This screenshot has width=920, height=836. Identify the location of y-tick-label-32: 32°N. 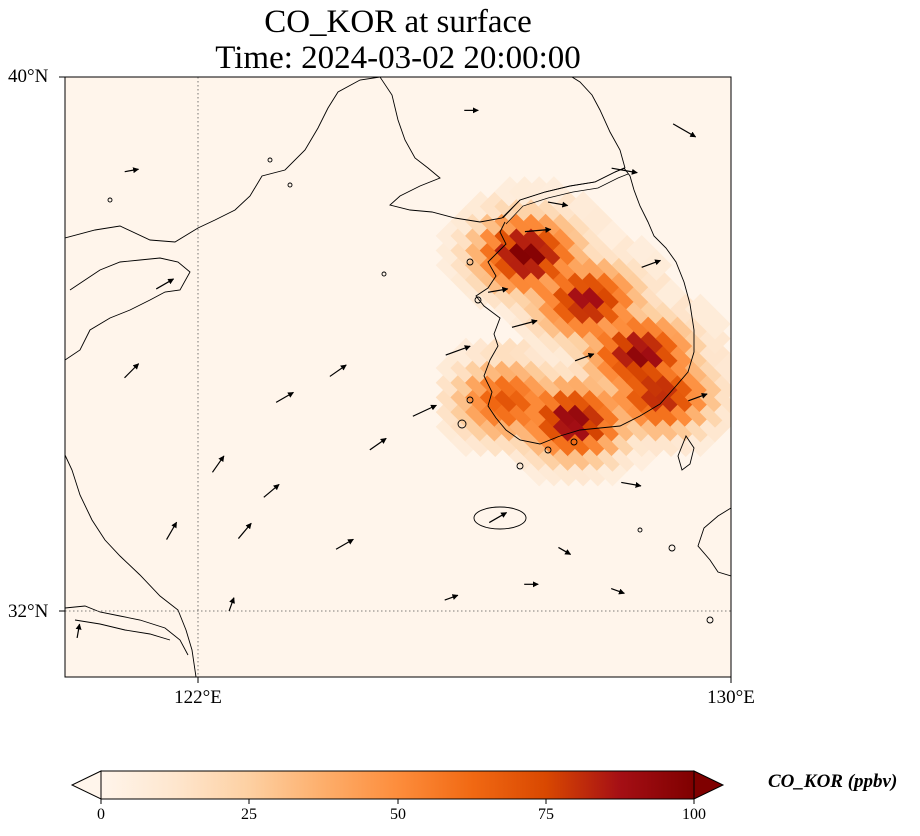
(28, 611).